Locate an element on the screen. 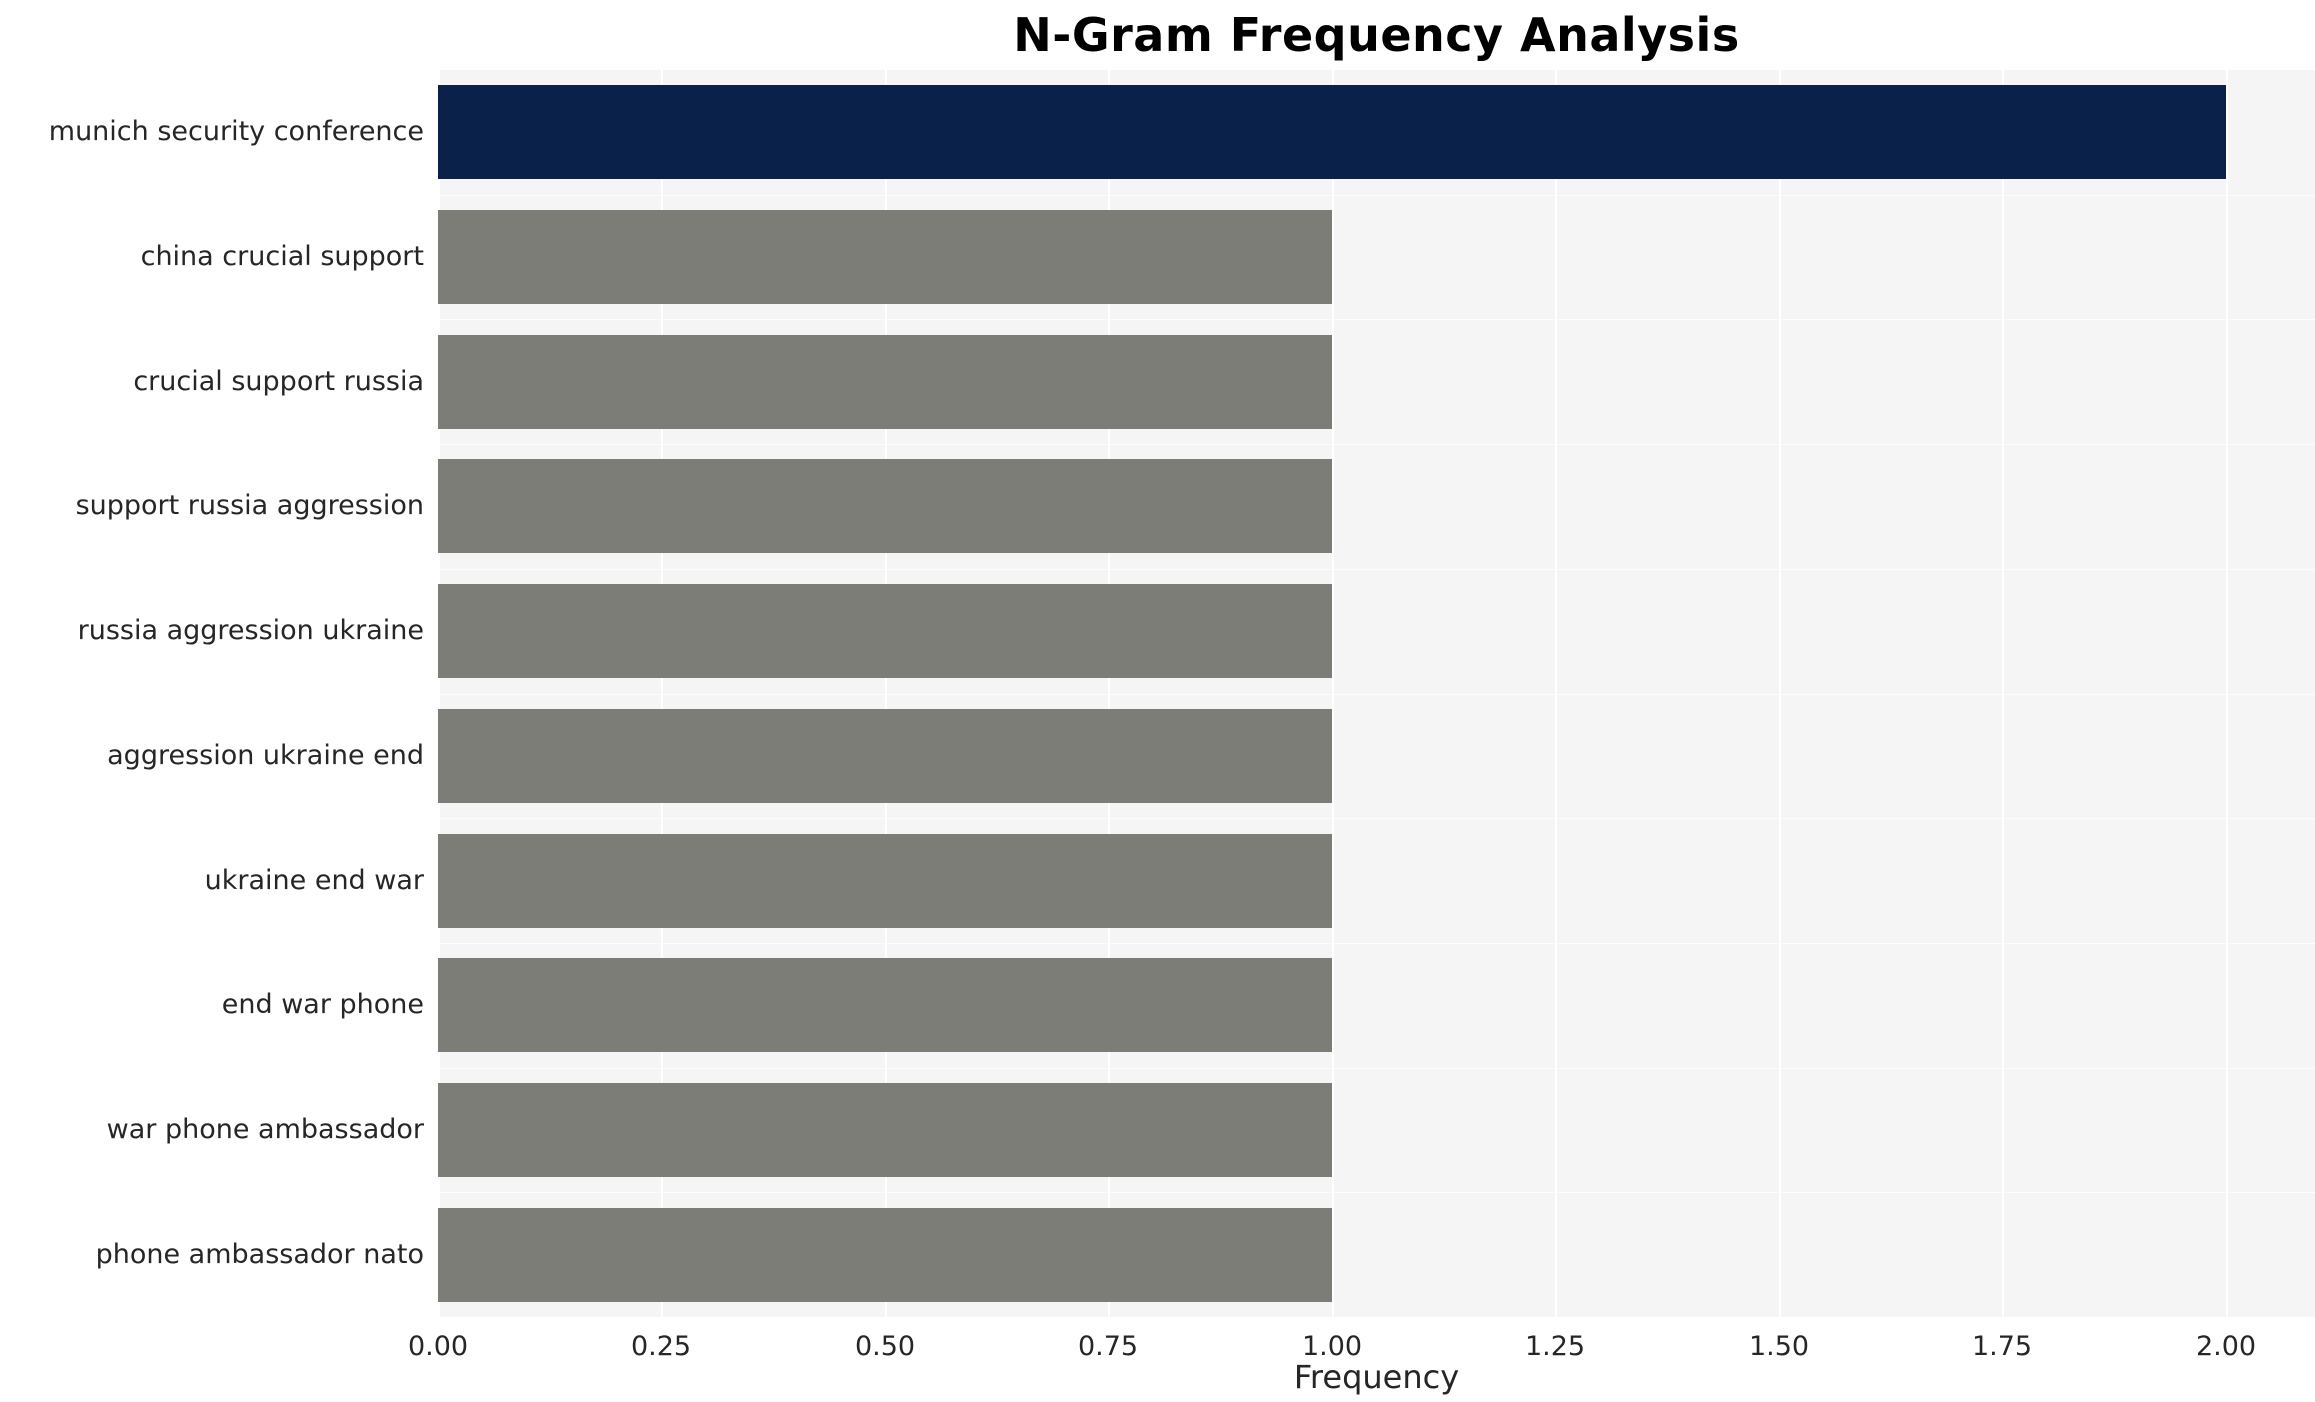 This screenshot has height=1402, width=2315. bar-phone-ambassador-nato is located at coordinates (885, 1255).